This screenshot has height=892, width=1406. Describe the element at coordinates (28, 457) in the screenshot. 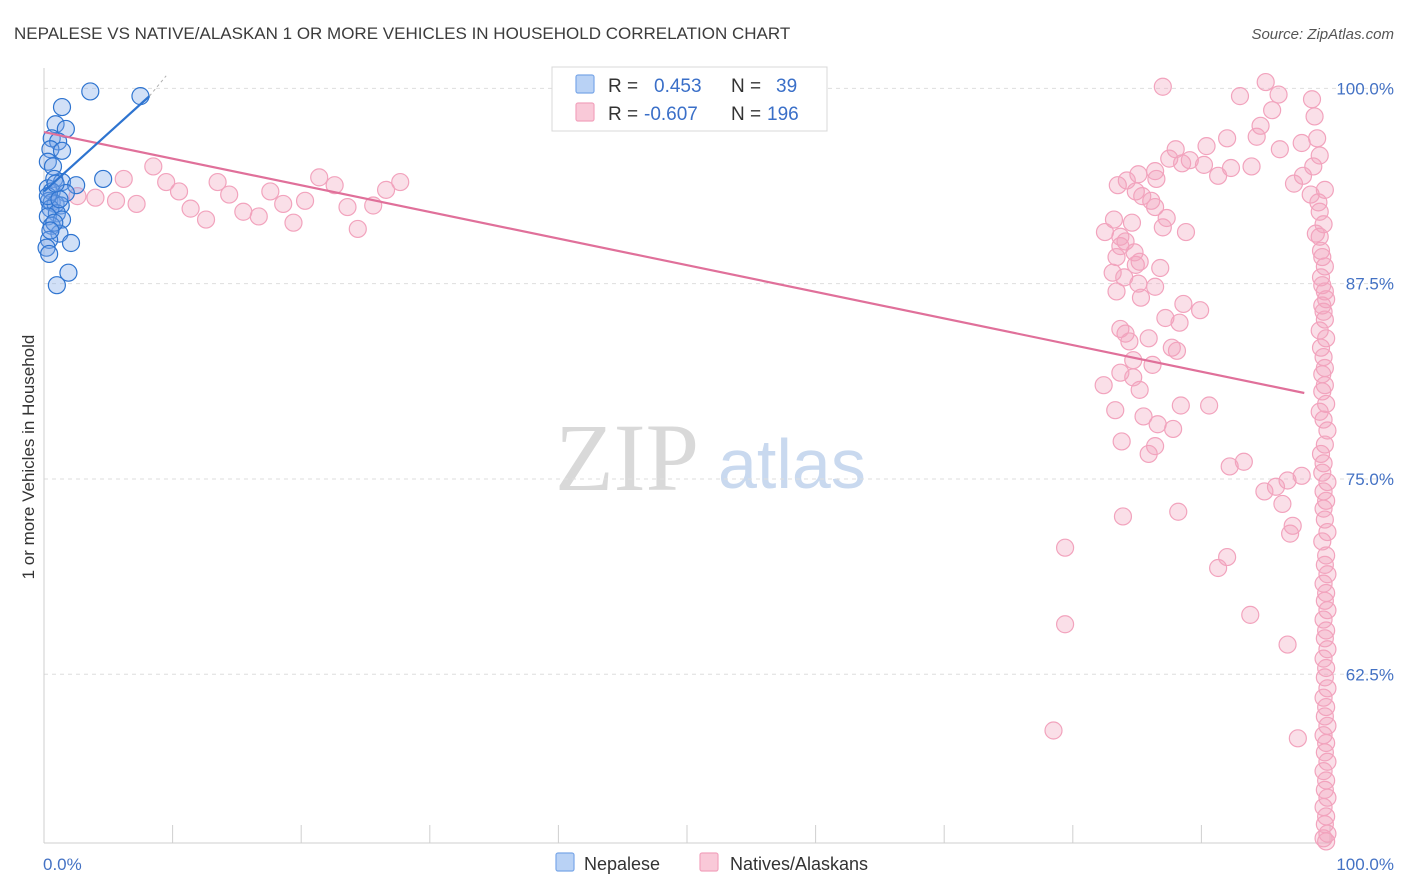

I see `y-axis-label: 1 or more Vehicles in Household` at that location.